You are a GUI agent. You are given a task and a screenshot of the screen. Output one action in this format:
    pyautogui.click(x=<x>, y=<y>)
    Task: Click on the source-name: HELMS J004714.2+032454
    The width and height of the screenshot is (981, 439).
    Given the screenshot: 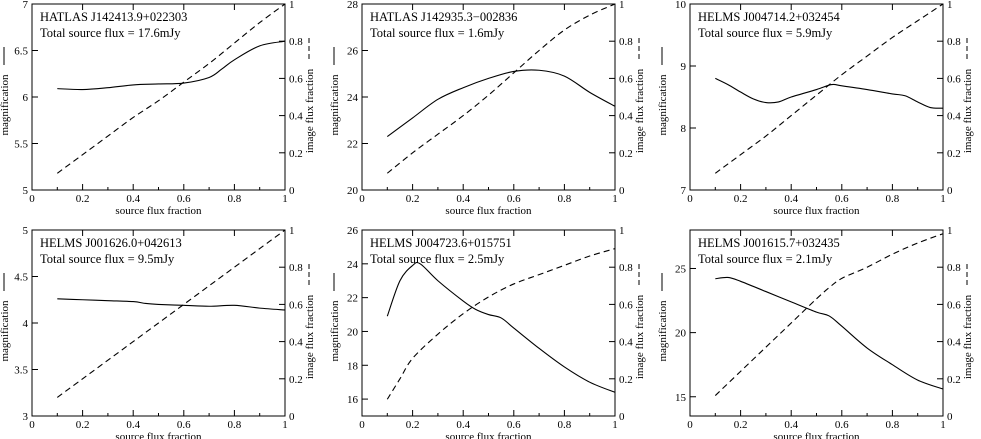 What is the action you would take?
    pyautogui.click(x=769, y=17)
    